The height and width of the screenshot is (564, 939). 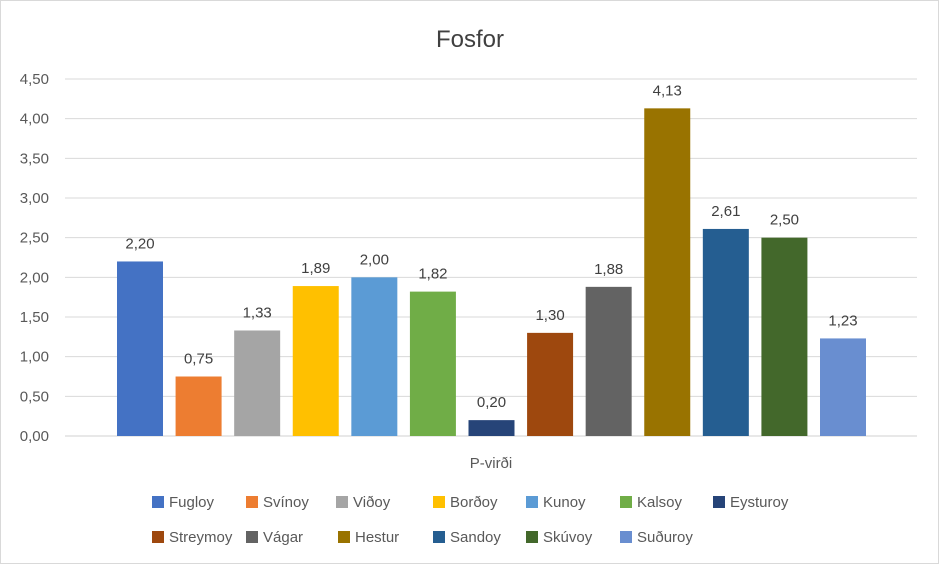 I want to click on legend-label: Eysturoy, so click(x=759, y=502).